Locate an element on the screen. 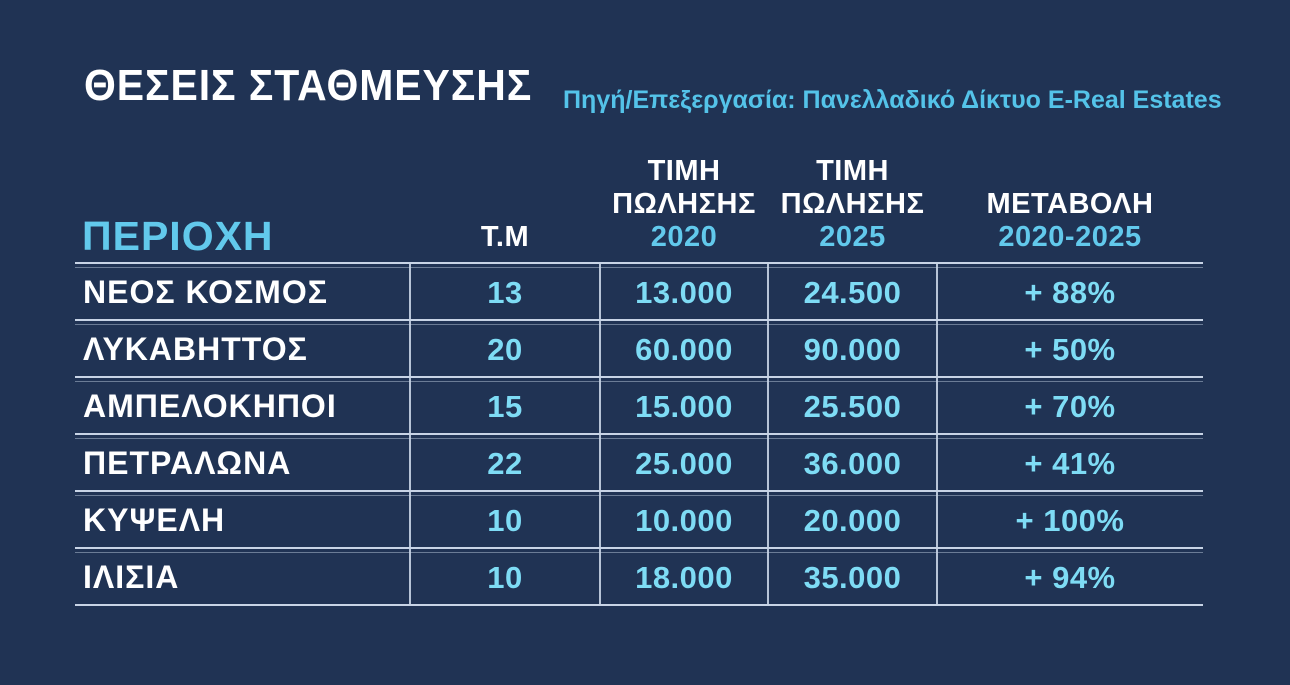  table-row: ΑΜΠΕΛΟΚΗΠΟΙ 15 15.000 25.500 + 70% is located at coordinates (639, 404).